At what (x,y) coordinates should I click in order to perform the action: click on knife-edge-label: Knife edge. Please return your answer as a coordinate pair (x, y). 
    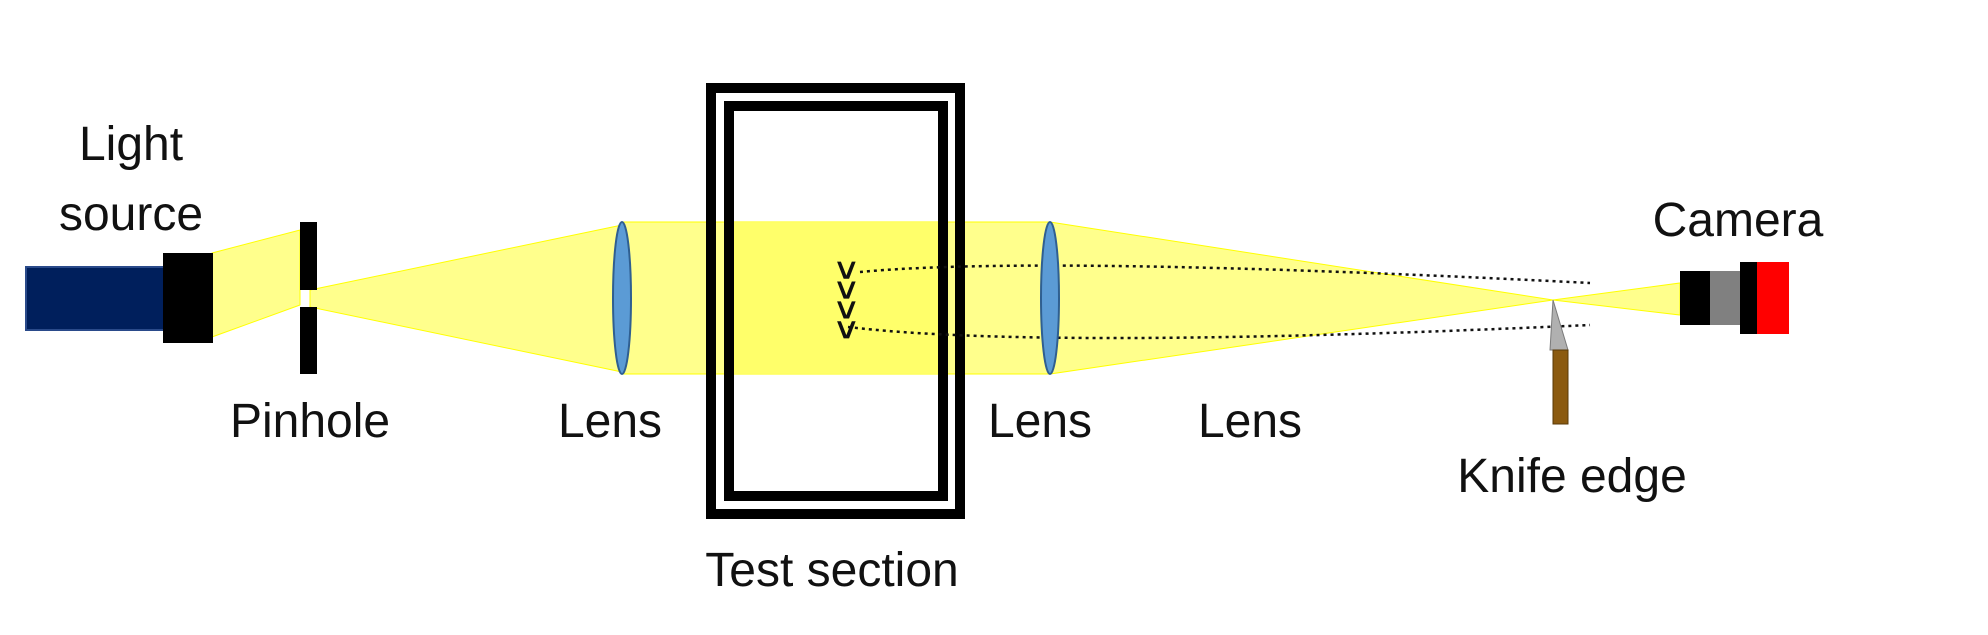
    Looking at the image, I should click on (1572, 476).